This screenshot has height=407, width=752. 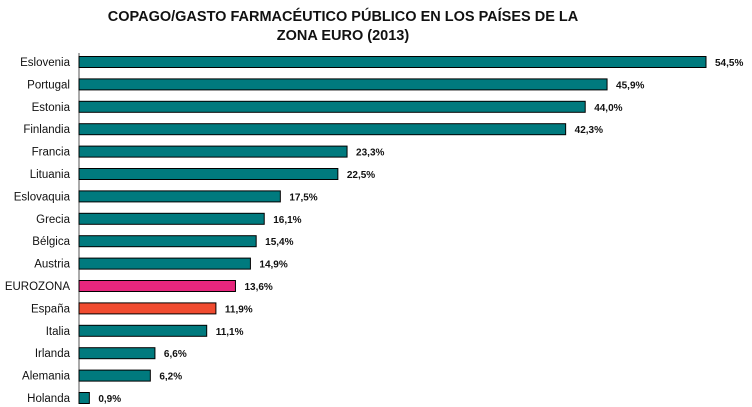 What do you see at coordinates (143, 330) in the screenshot?
I see `bar-italia` at bounding box center [143, 330].